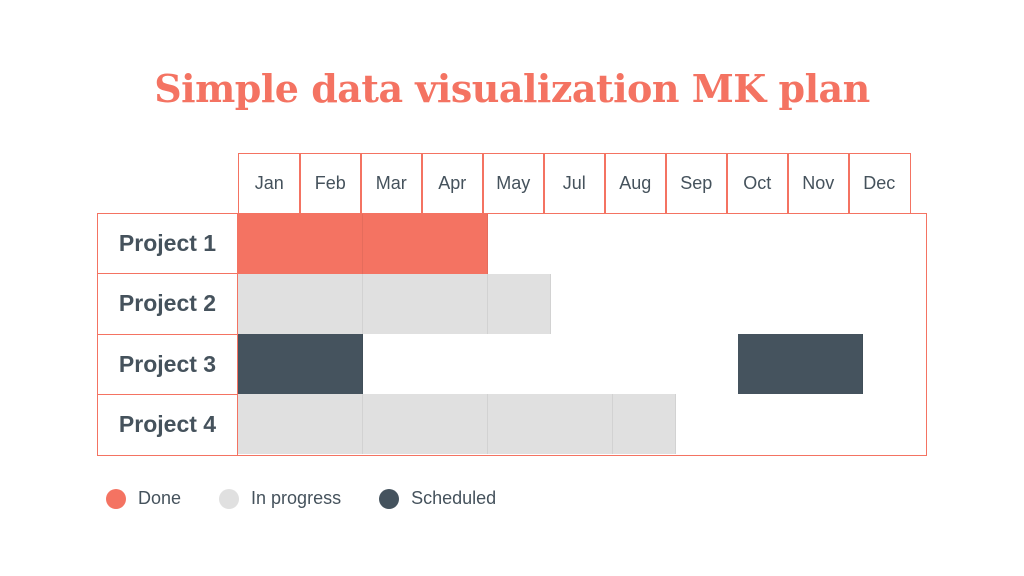 This screenshot has width=1024, height=576. What do you see at coordinates (454, 498) in the screenshot?
I see `legend-label: Scheduled` at bounding box center [454, 498].